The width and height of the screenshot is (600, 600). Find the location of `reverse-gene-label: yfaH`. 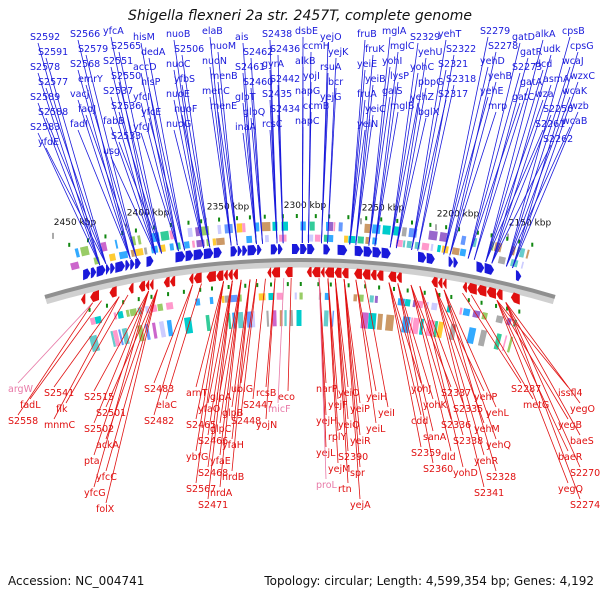

reverse-gene-label: yfaH is located at coordinates (233, 445).